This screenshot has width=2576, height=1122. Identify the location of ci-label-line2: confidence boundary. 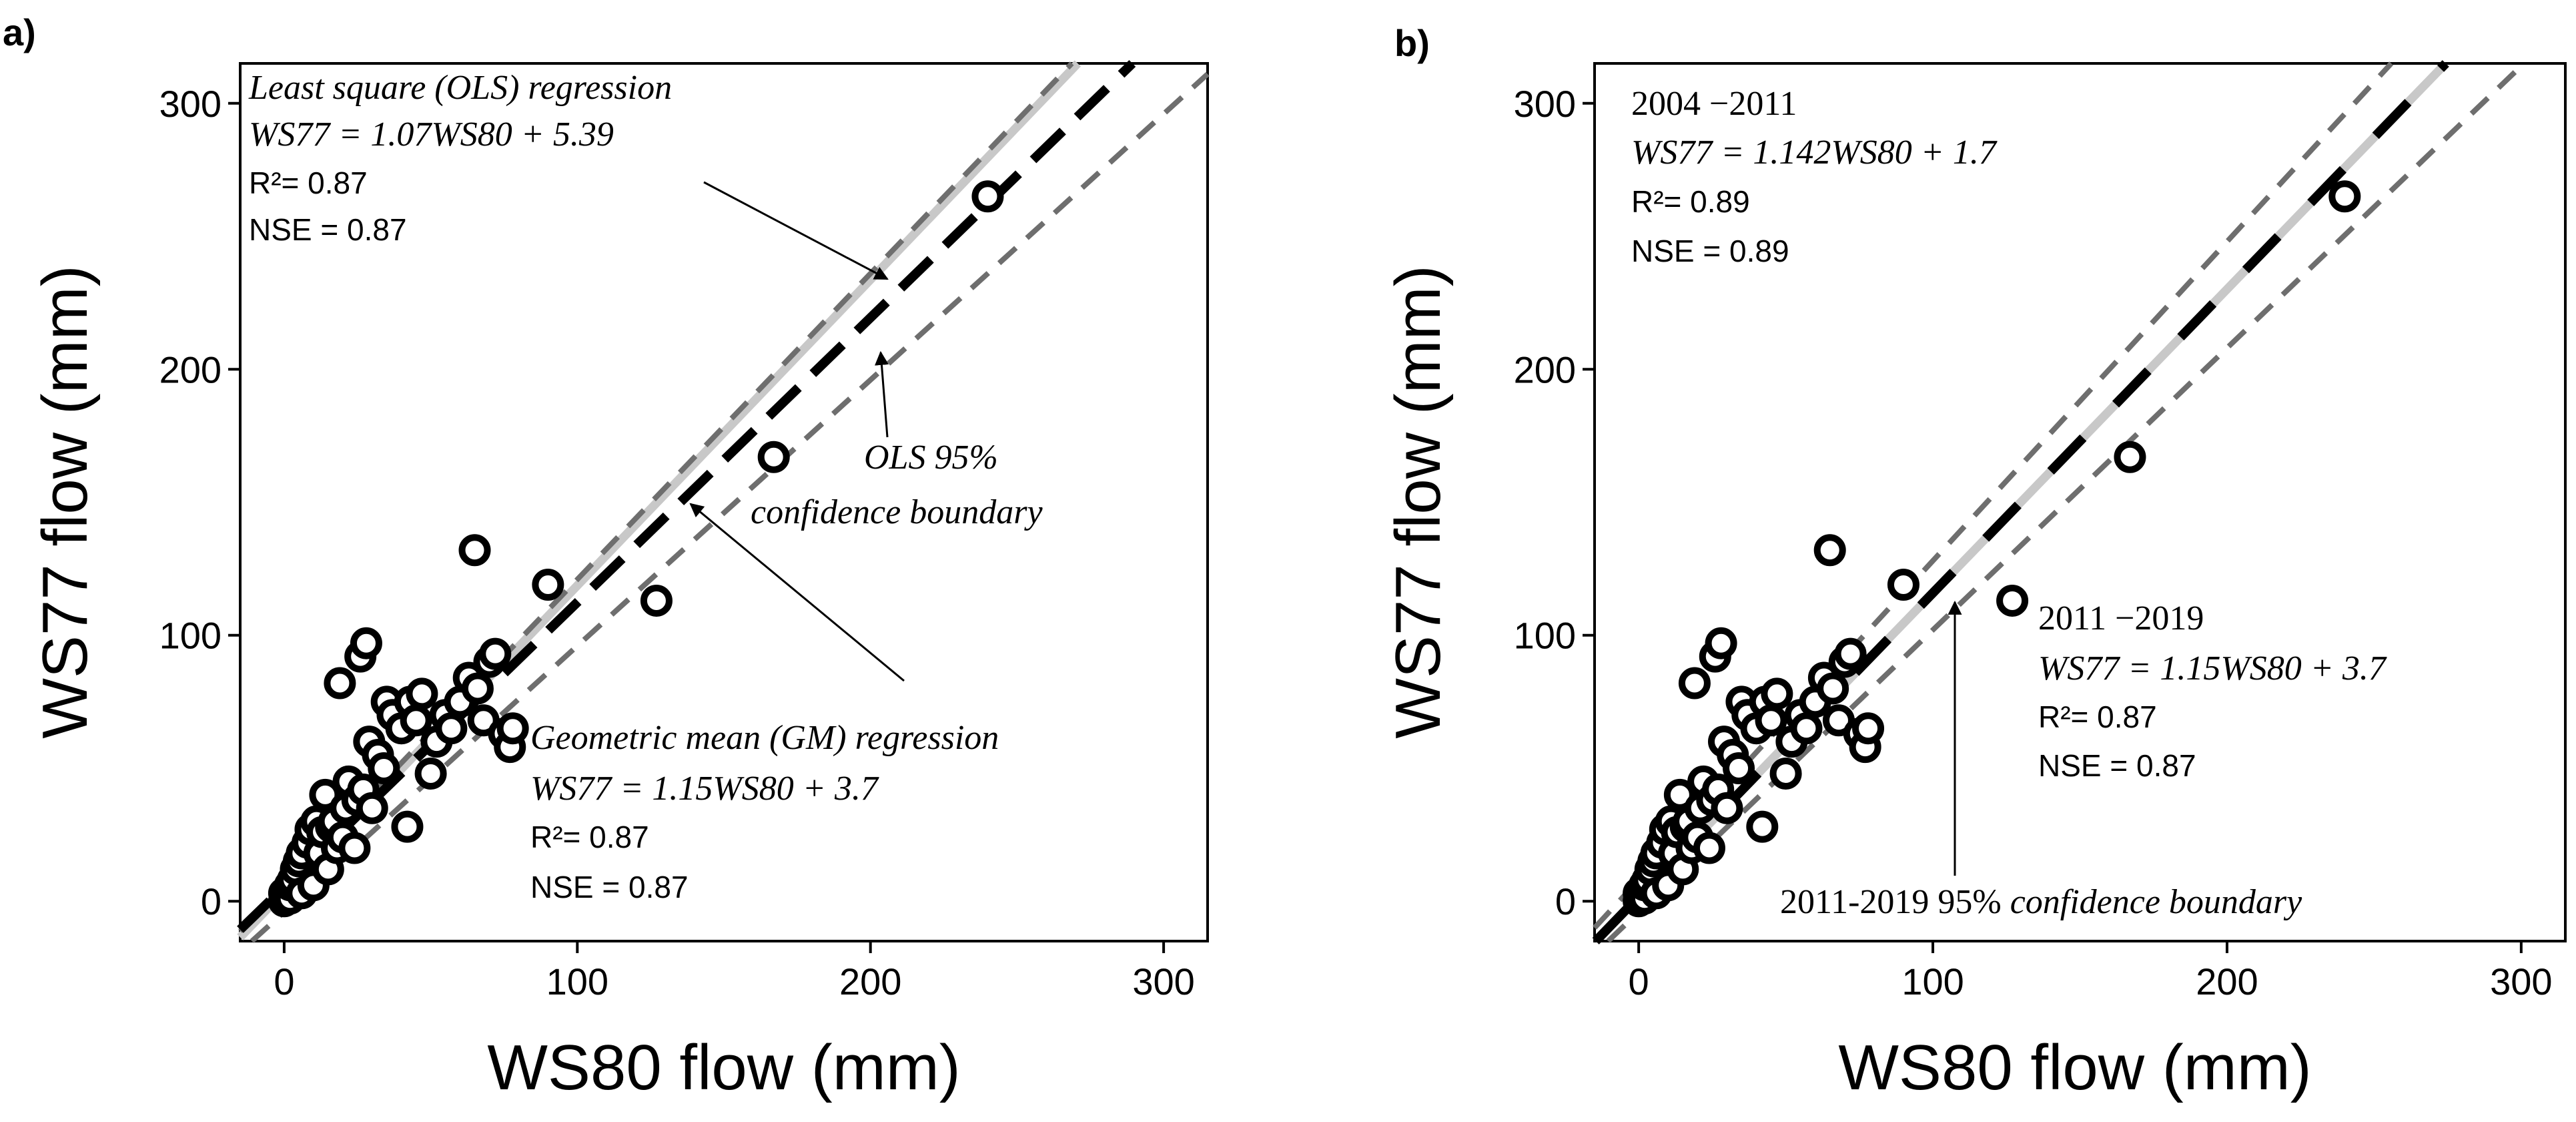
(897, 512).